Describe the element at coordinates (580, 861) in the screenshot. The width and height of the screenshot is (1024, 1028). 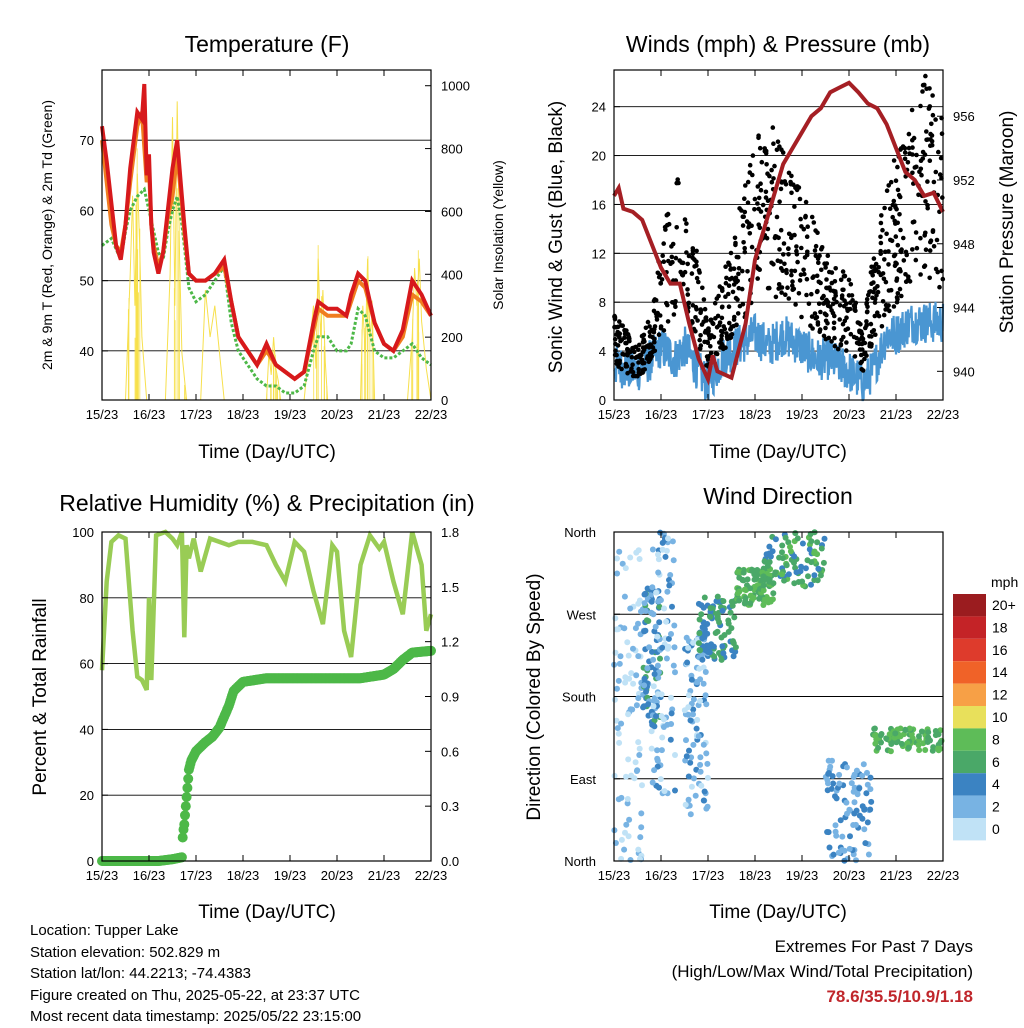
I see `direction-tick-label: North` at that location.